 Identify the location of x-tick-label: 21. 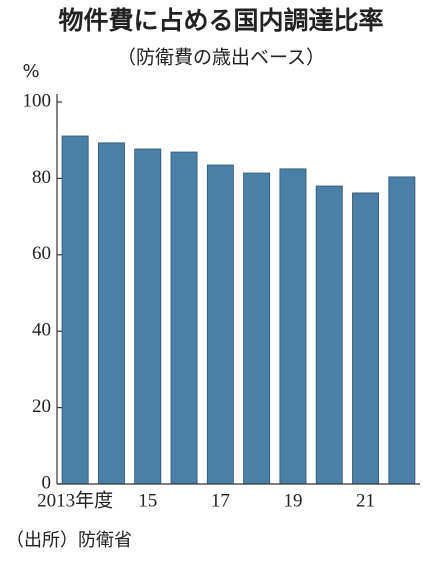
(365, 500).